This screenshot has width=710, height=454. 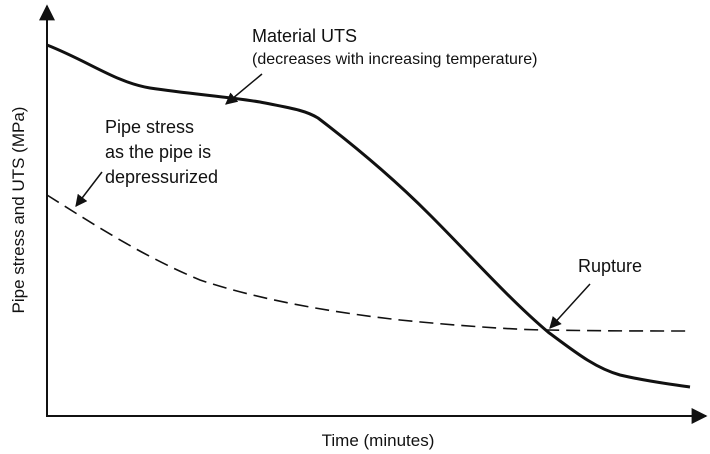 I want to click on pipe-stress-label: Pipe stress, so click(x=149, y=127).